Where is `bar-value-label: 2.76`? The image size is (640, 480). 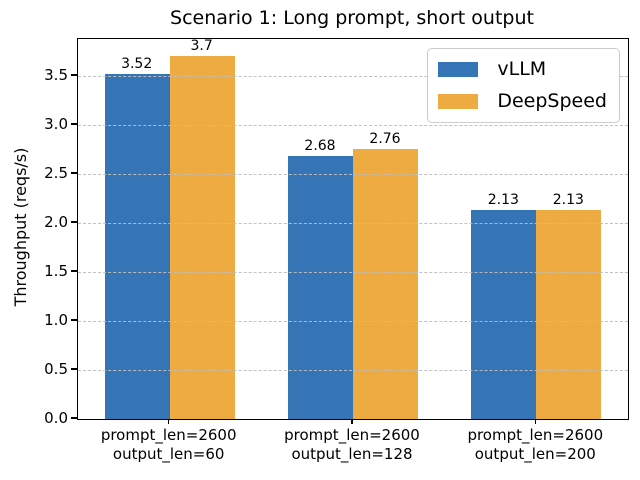 bar-value-label: 2.76 is located at coordinates (385, 138).